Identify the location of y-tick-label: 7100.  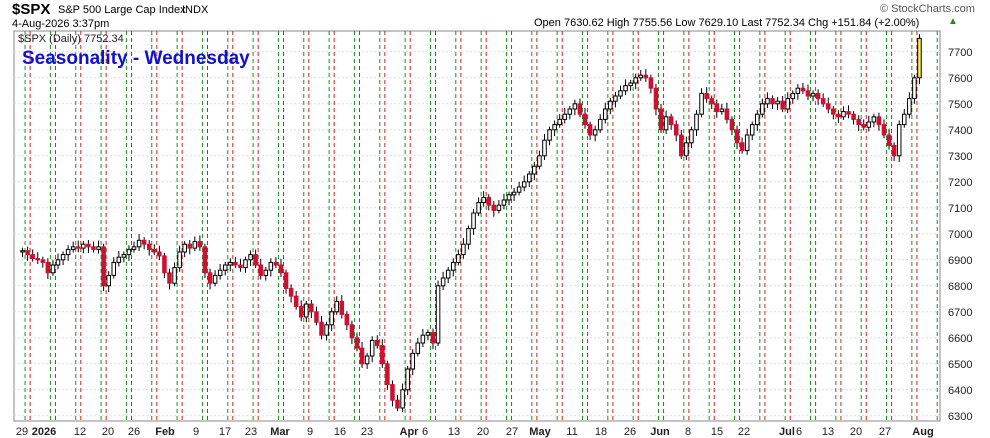
(960, 209).